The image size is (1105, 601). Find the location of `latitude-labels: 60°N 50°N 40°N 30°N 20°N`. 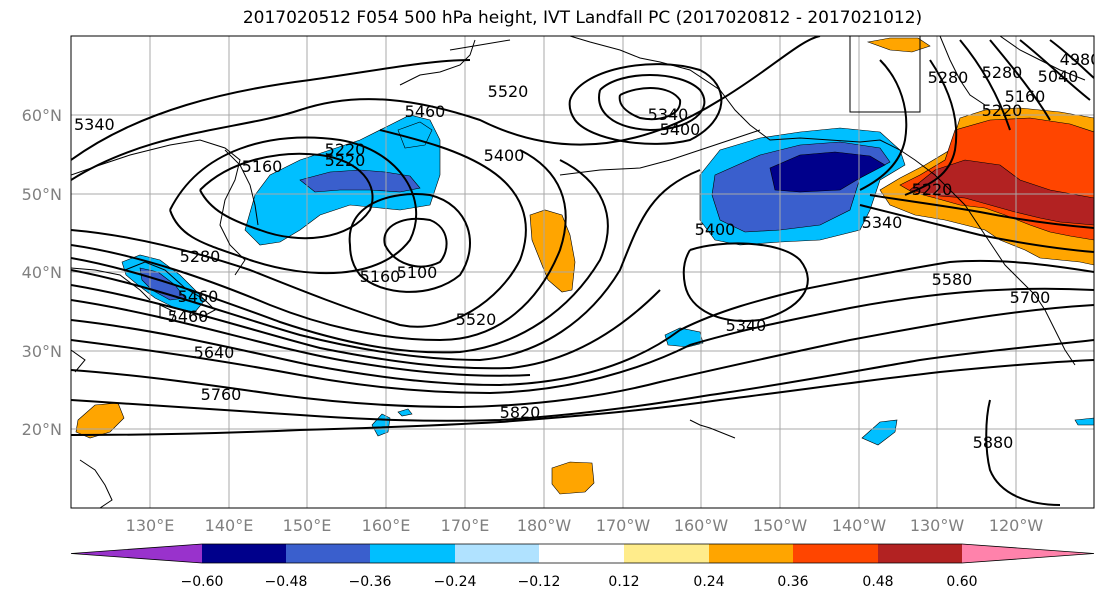

latitude-labels: 60°N 50°N 40°N 30°N 20°N is located at coordinates (42, 272).